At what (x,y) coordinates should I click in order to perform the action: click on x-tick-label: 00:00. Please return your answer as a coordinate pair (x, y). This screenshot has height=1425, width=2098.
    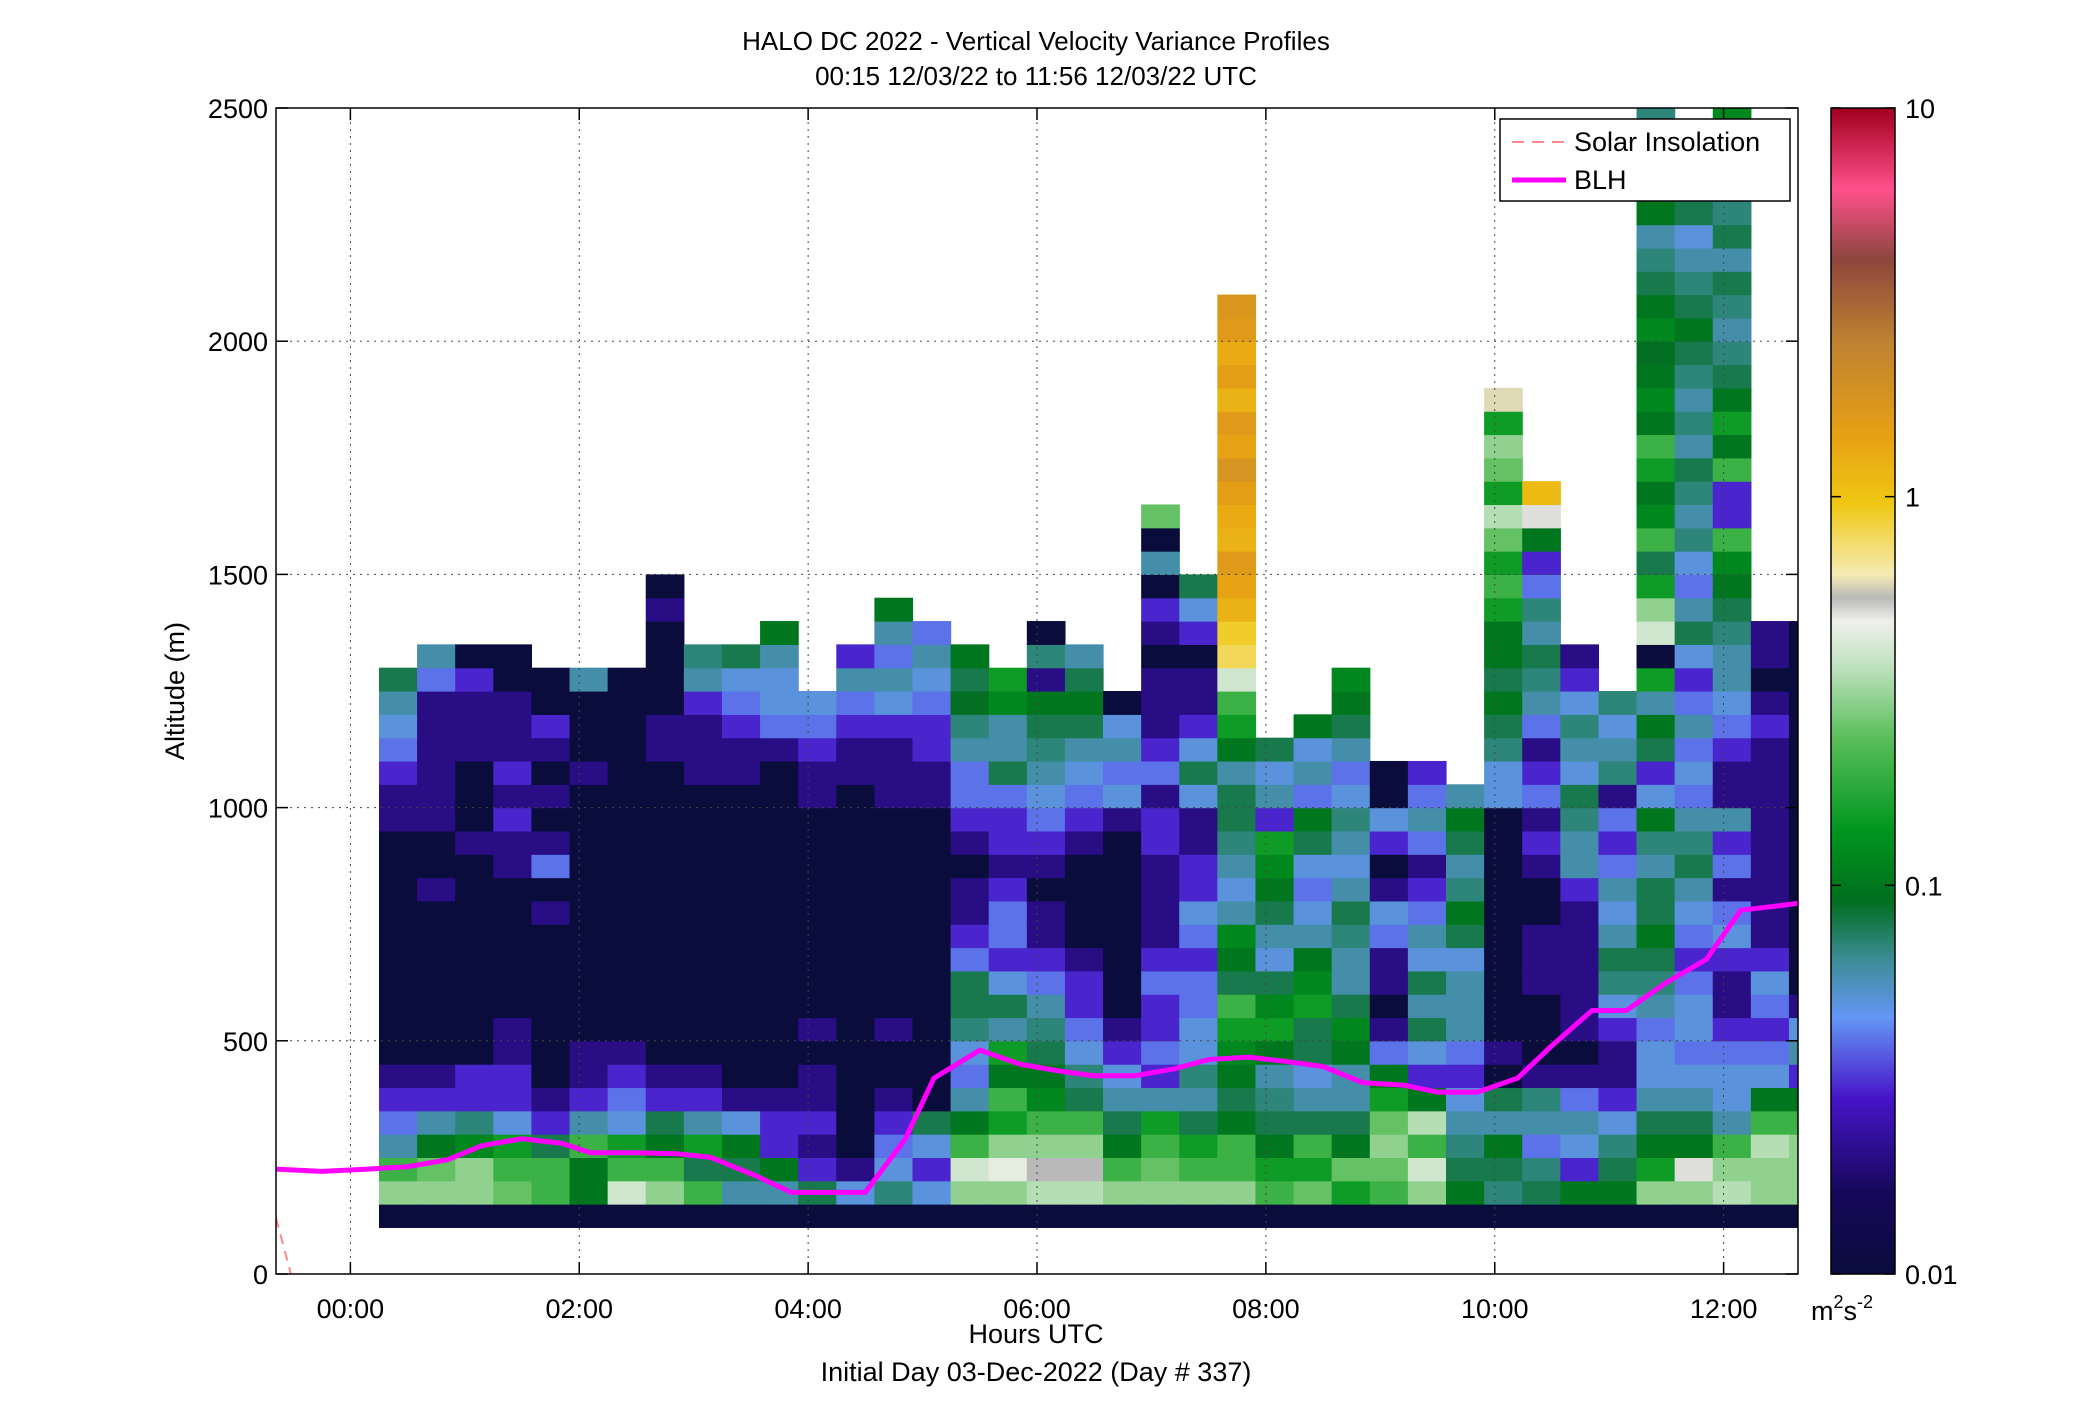
    Looking at the image, I should click on (351, 1309).